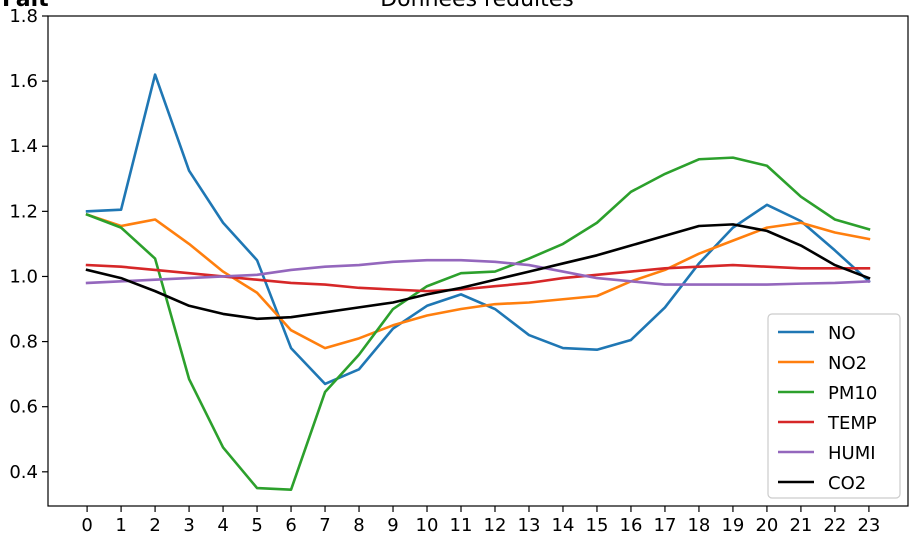 This screenshot has width=916, height=542. Describe the element at coordinates (834, 406) in the screenshot. I see `legend: NO NO2 PM10 TEMP HUMI CO2` at that location.